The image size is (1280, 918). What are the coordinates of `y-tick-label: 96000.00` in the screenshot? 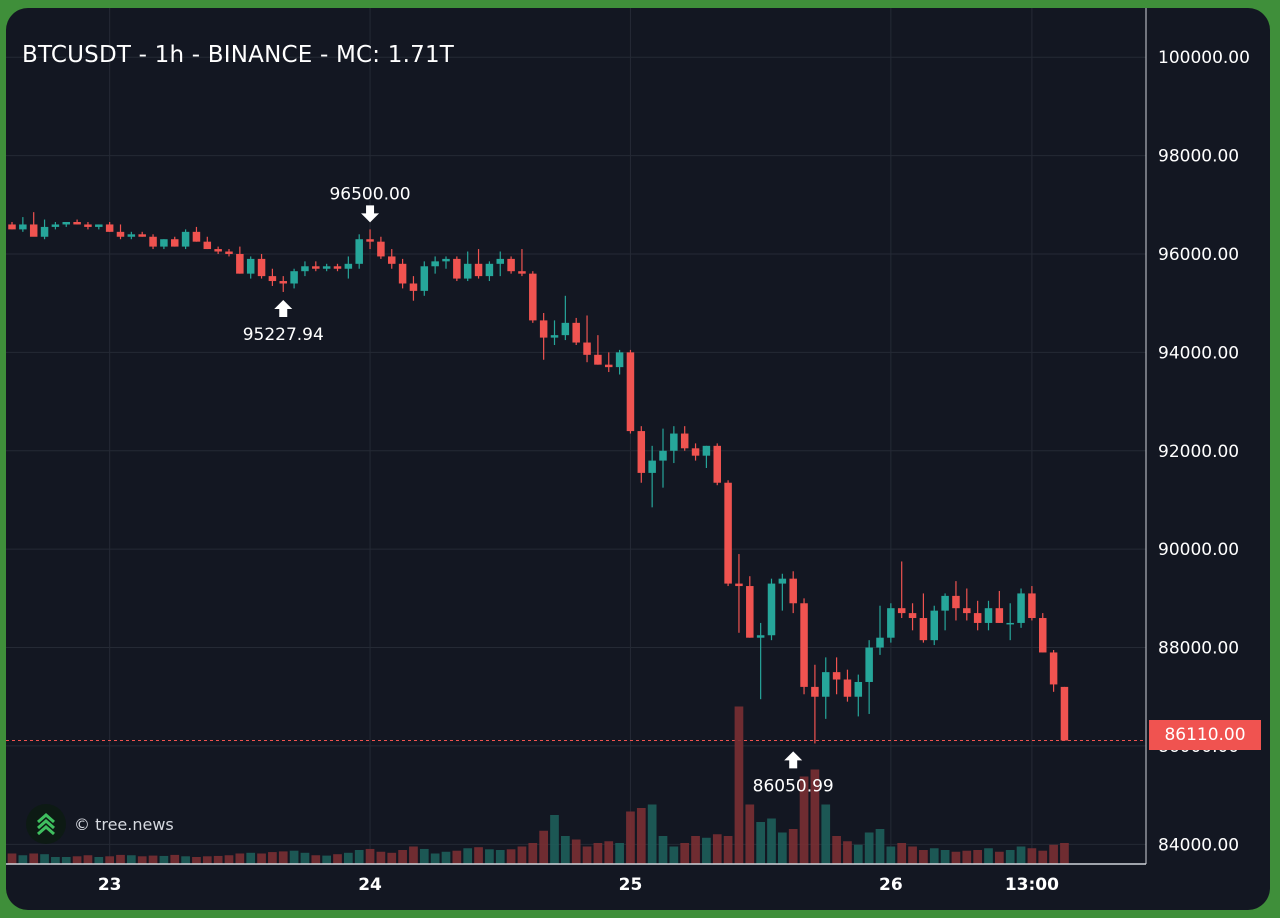 It's located at (1198, 255).